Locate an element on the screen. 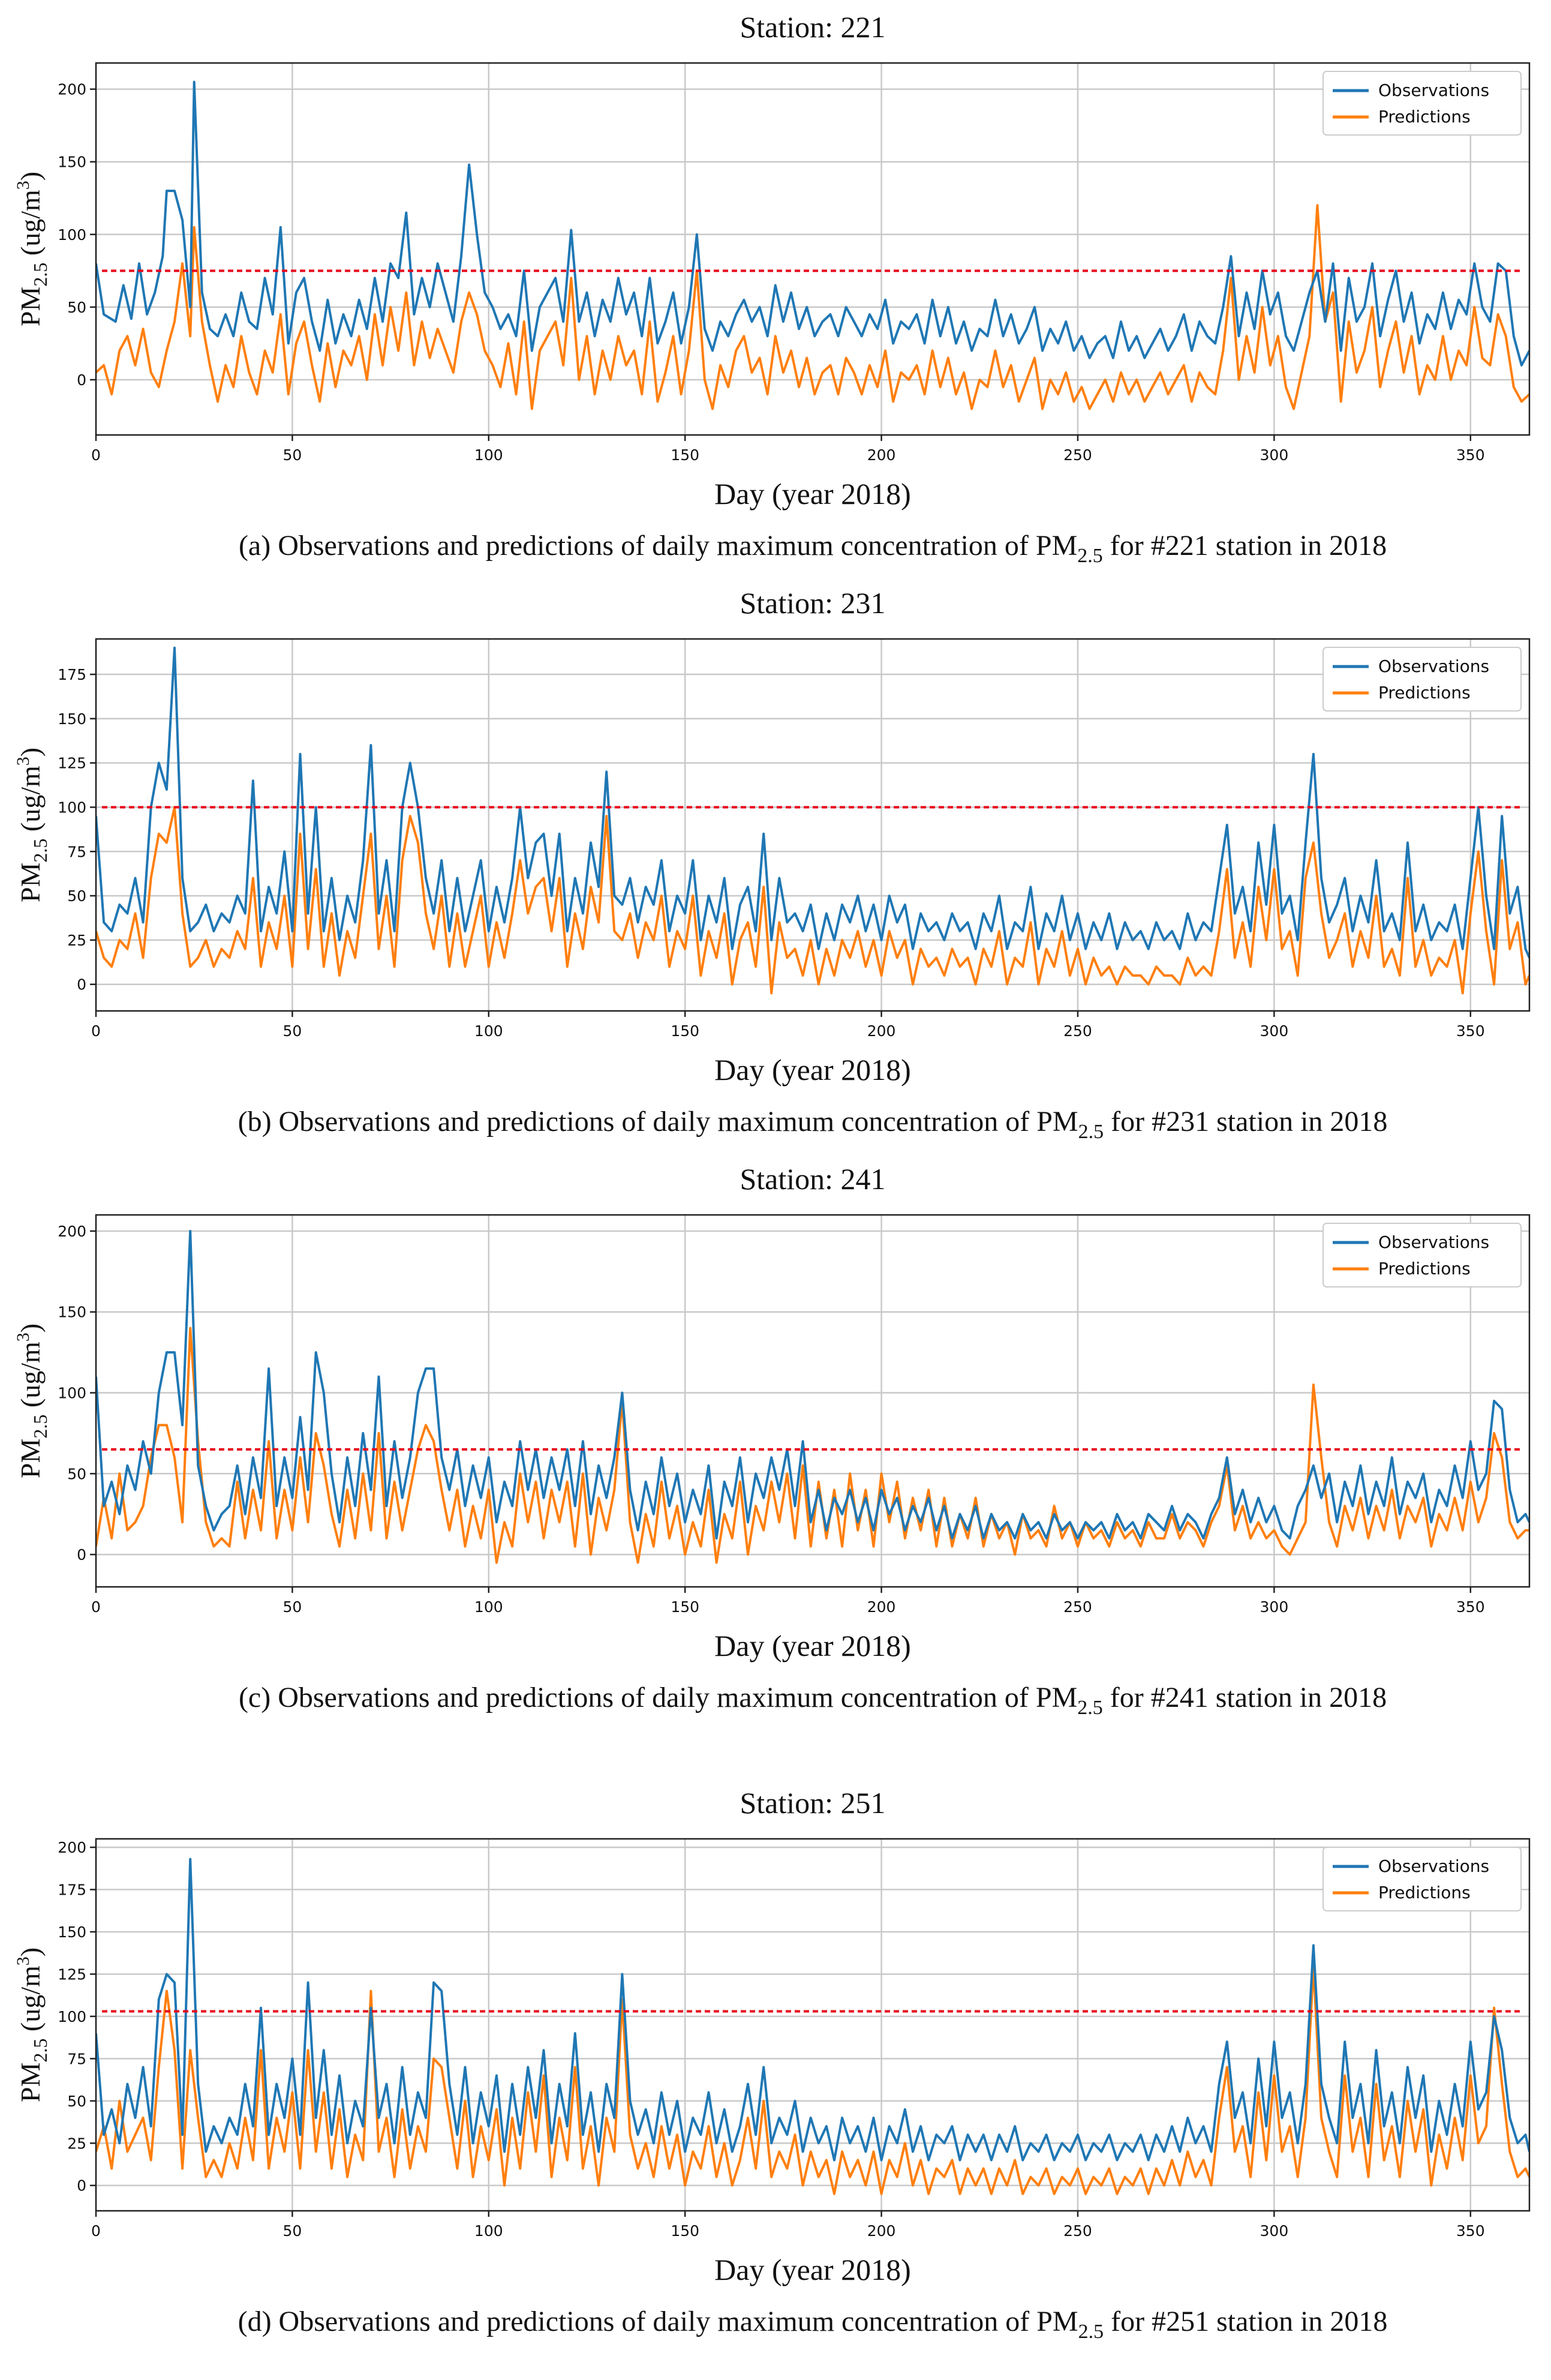  chart-title: Station: 231 is located at coordinates (812, 603).